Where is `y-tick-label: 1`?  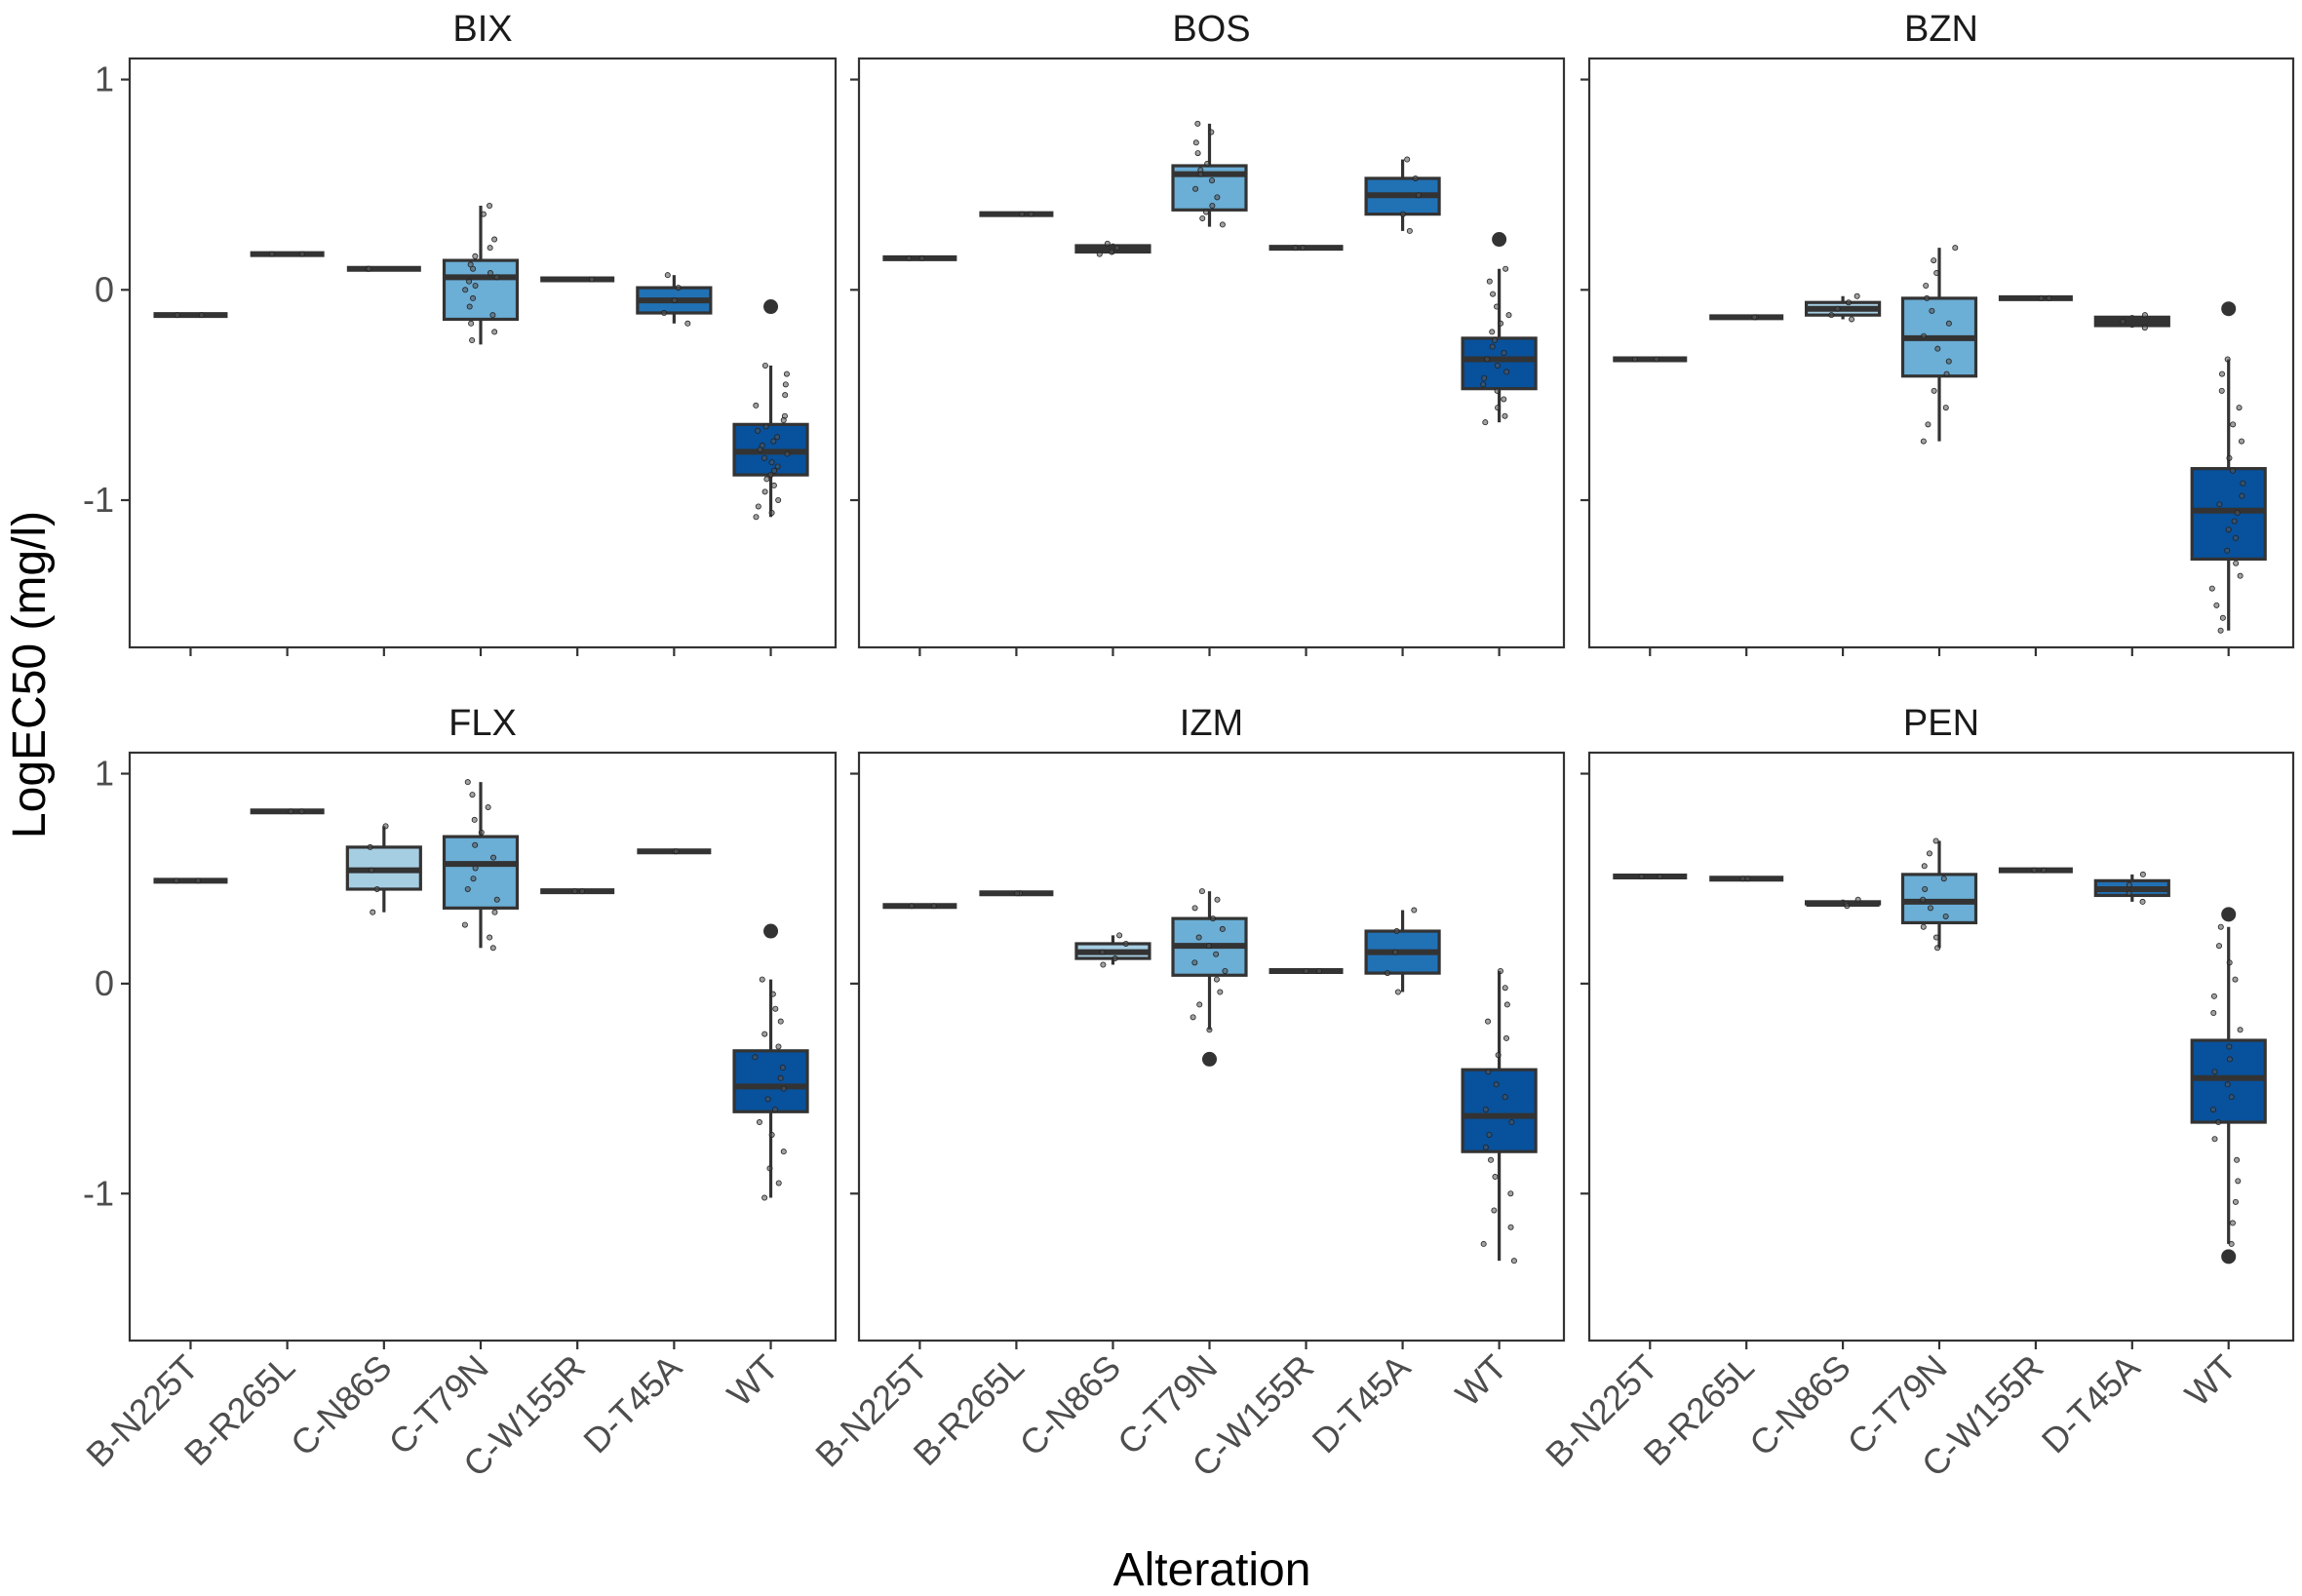
y-tick-label: 1 is located at coordinates (105, 774).